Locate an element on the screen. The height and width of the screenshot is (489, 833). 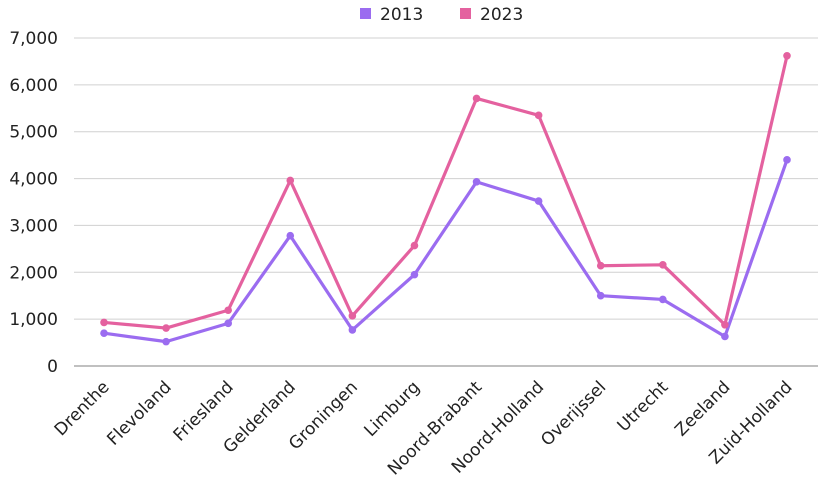
y-axis-ticks: 0 1,000 2,000 3,000 4,000 5,000 6,000 7,000 is located at coordinates (33, 203).